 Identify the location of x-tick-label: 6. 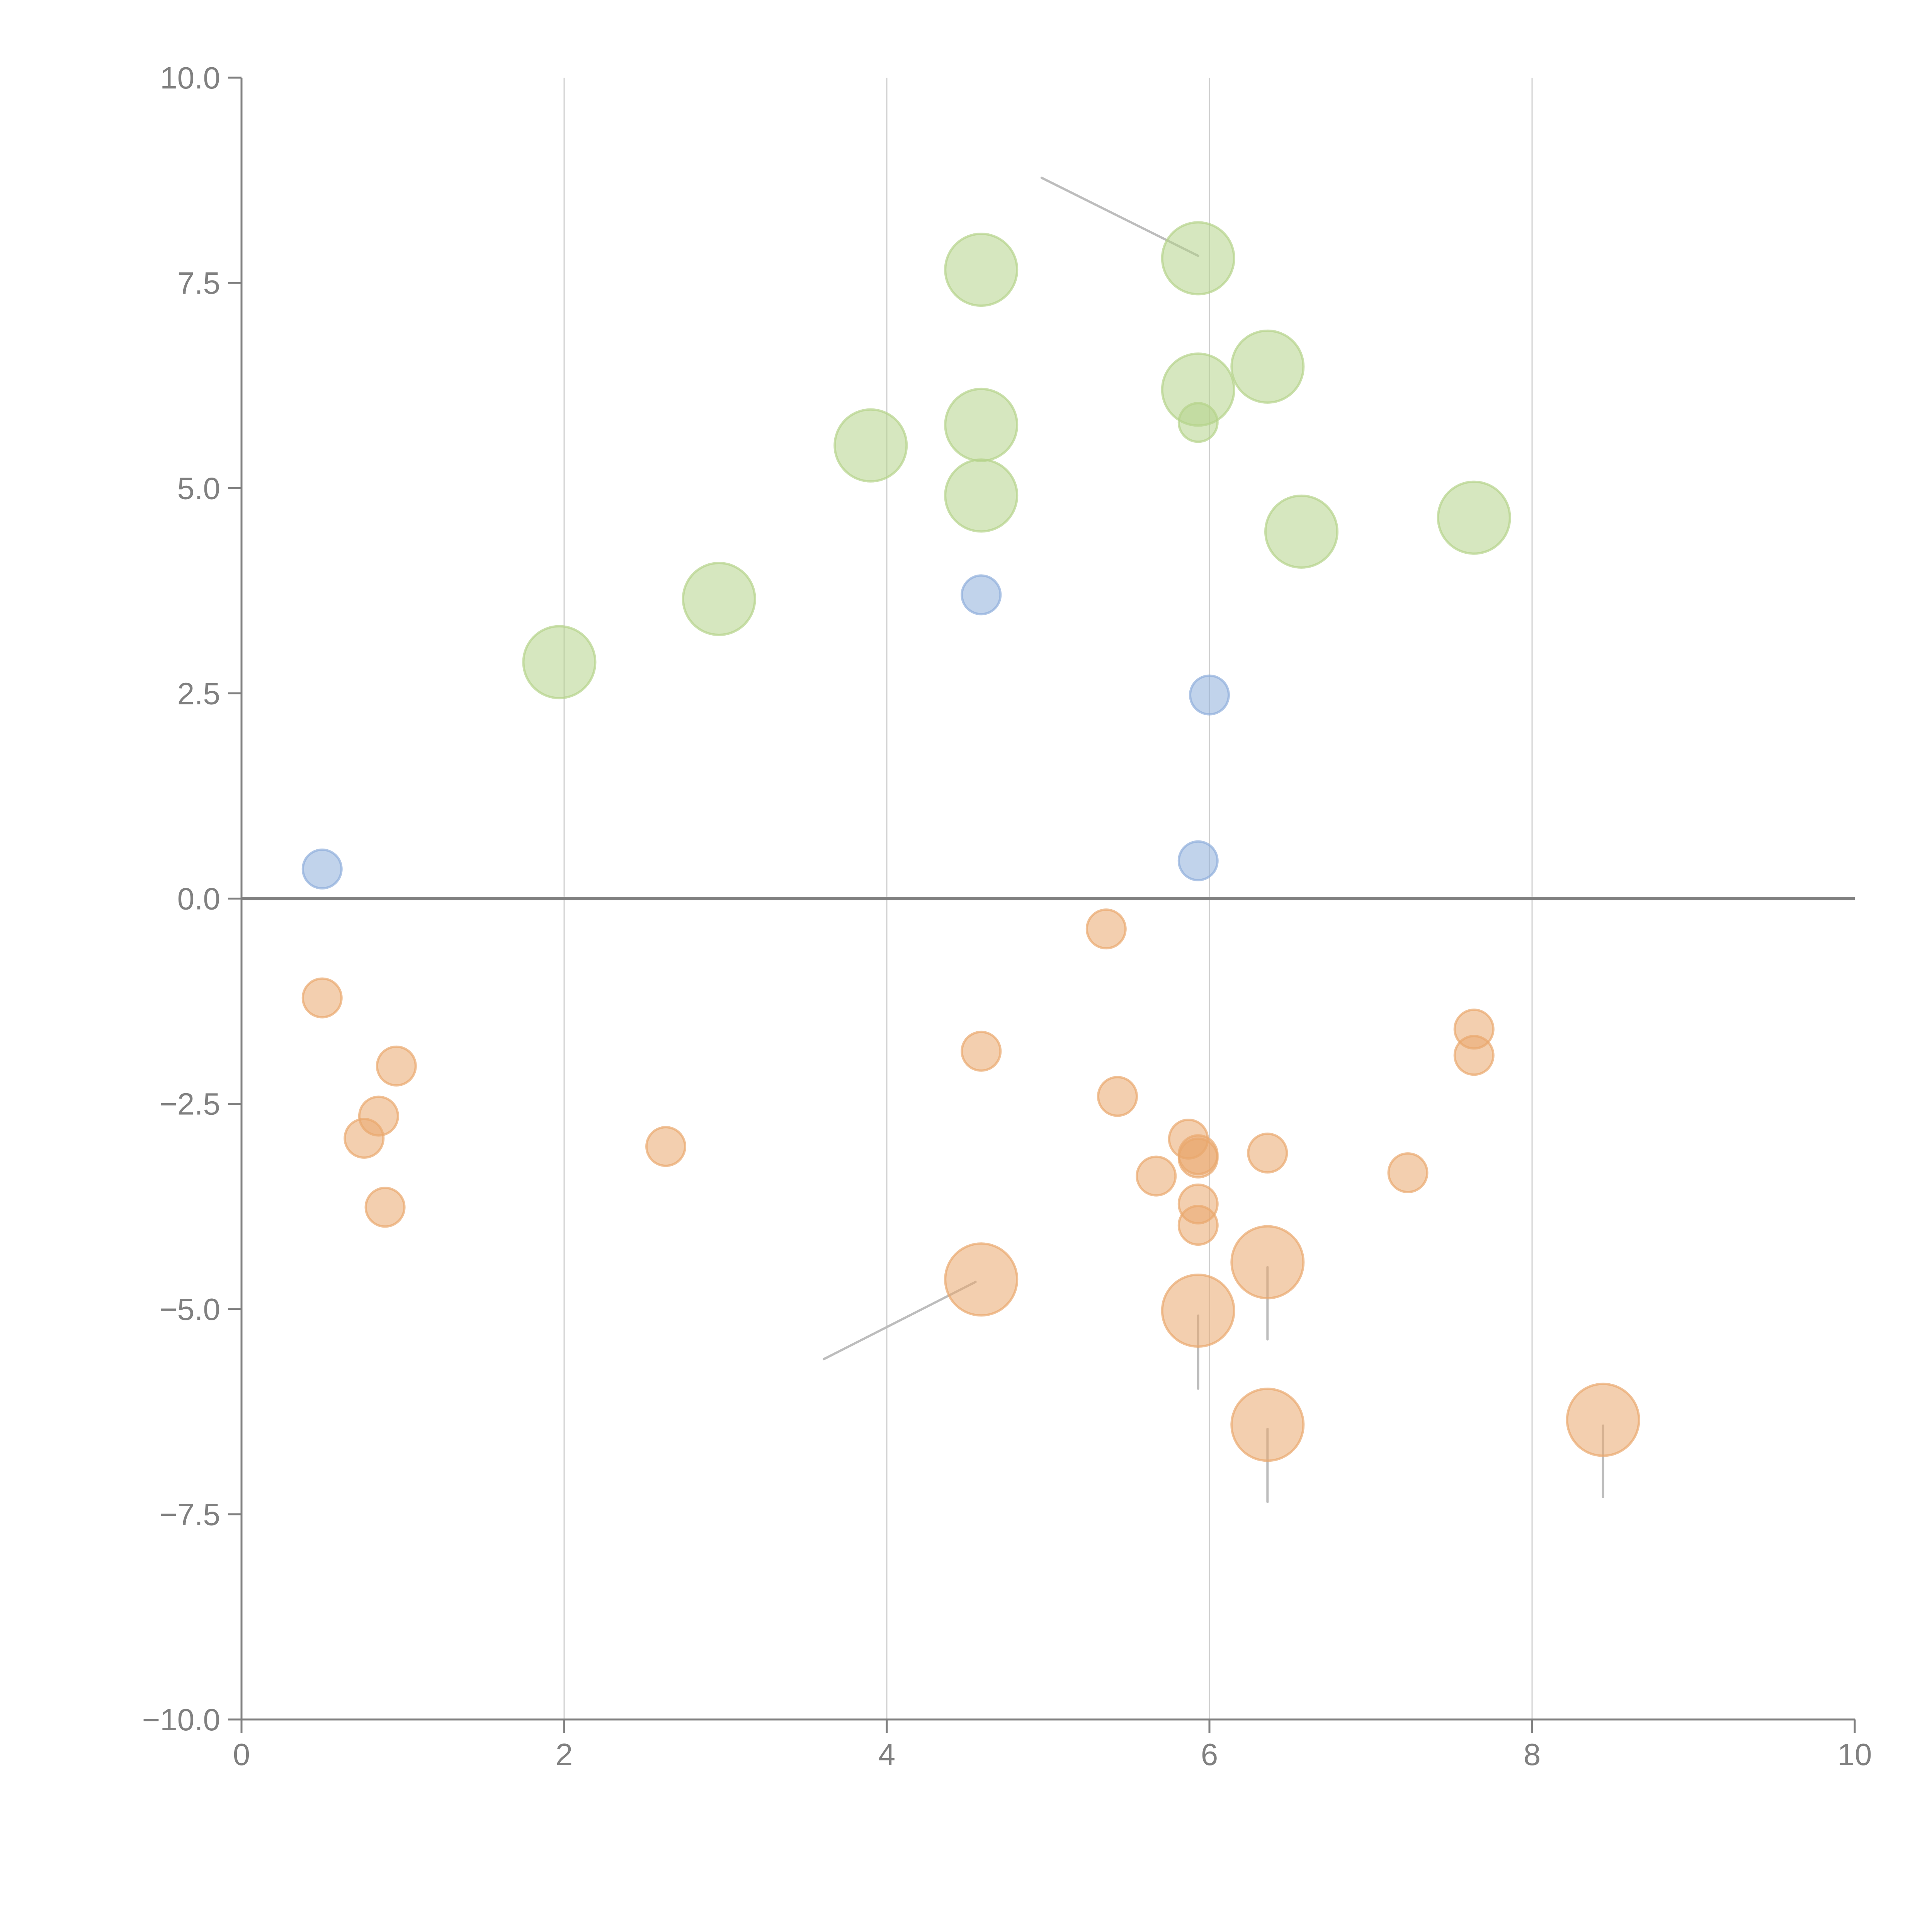
(1210, 1755).